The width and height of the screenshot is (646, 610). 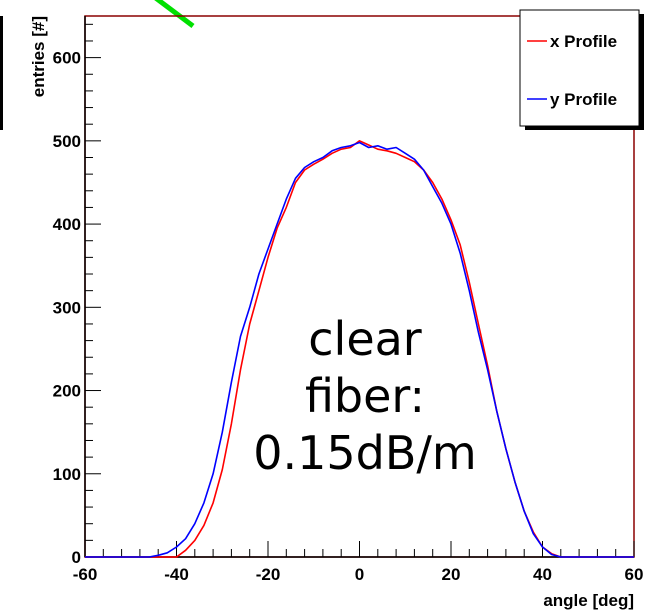 What do you see at coordinates (67, 474) in the screenshot?
I see `y-tick-label: 100` at bounding box center [67, 474].